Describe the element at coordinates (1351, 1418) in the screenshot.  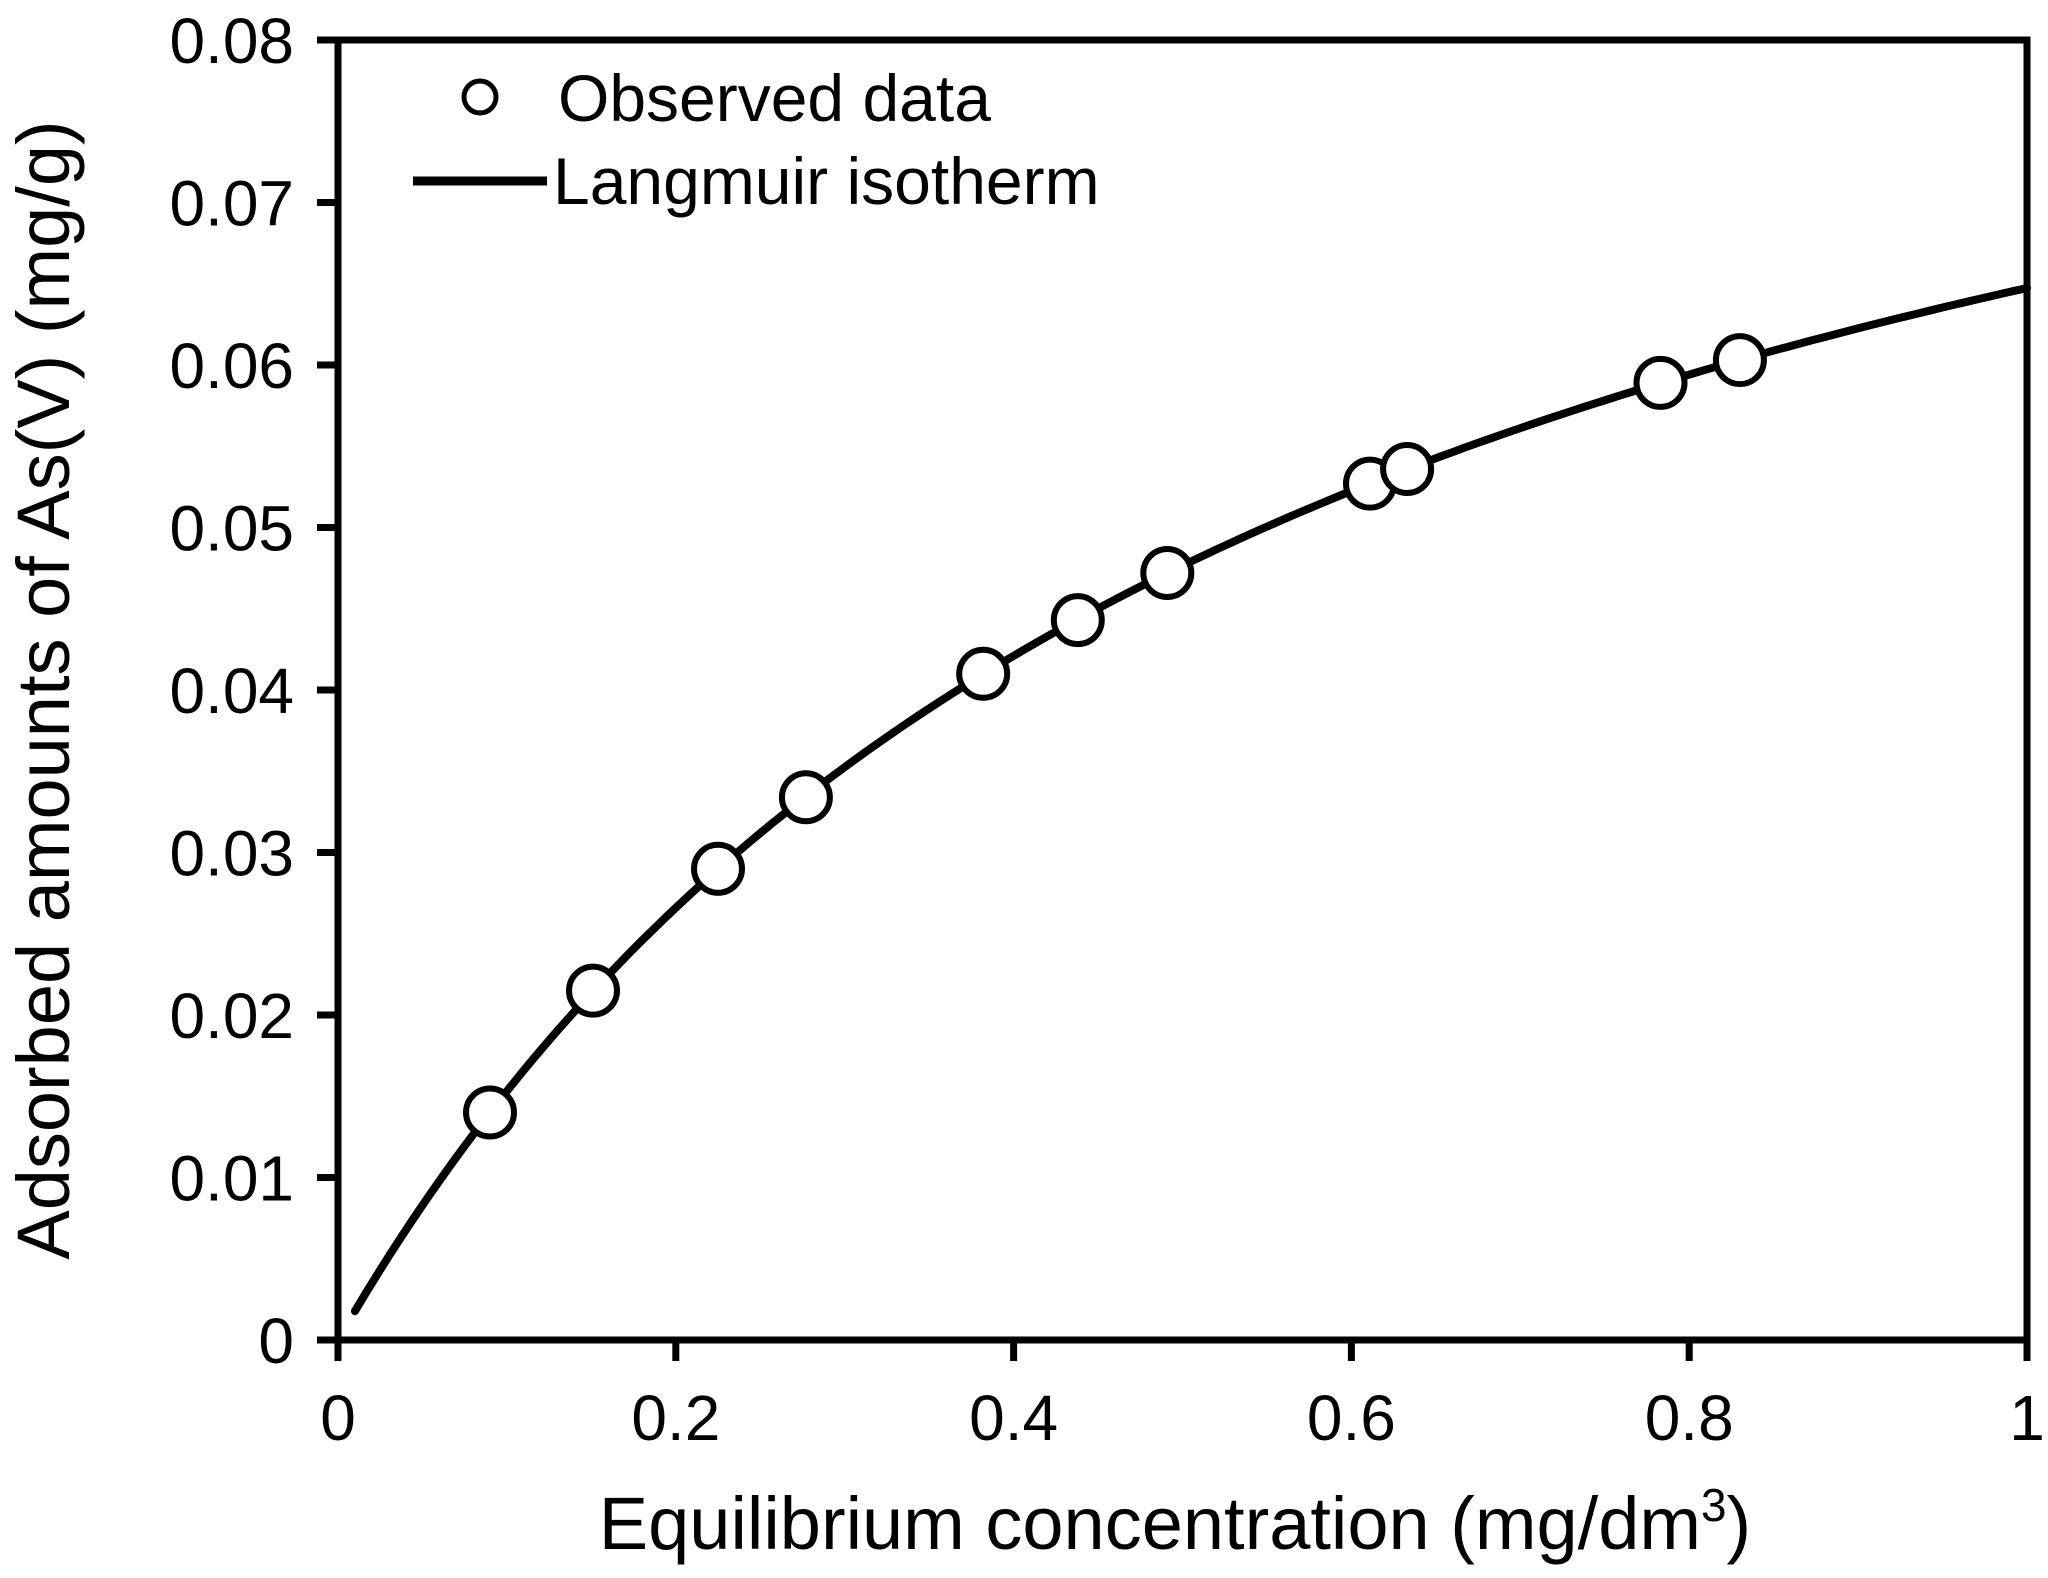
I see `x-axis-tick-label: 0.6` at that location.